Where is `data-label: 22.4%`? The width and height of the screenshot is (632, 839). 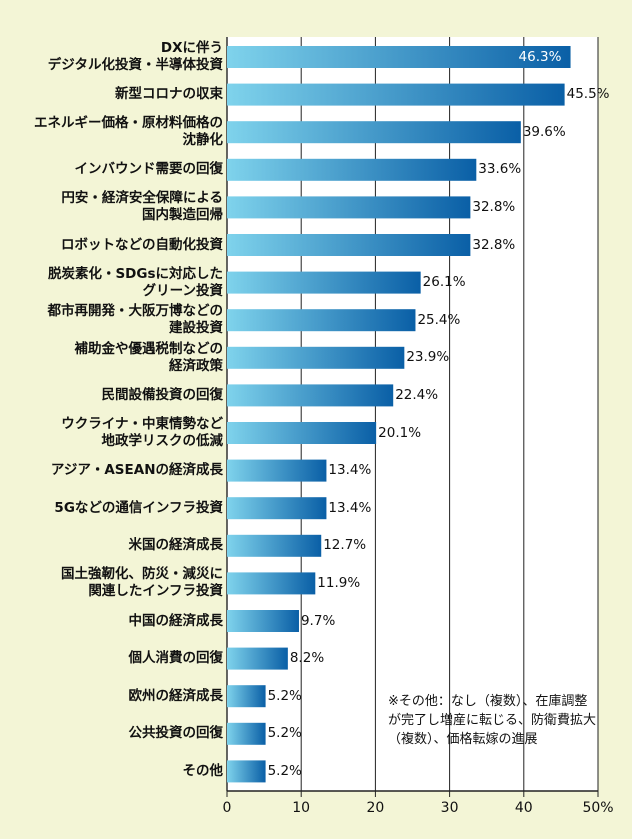 data-label: 22.4% is located at coordinates (417, 394).